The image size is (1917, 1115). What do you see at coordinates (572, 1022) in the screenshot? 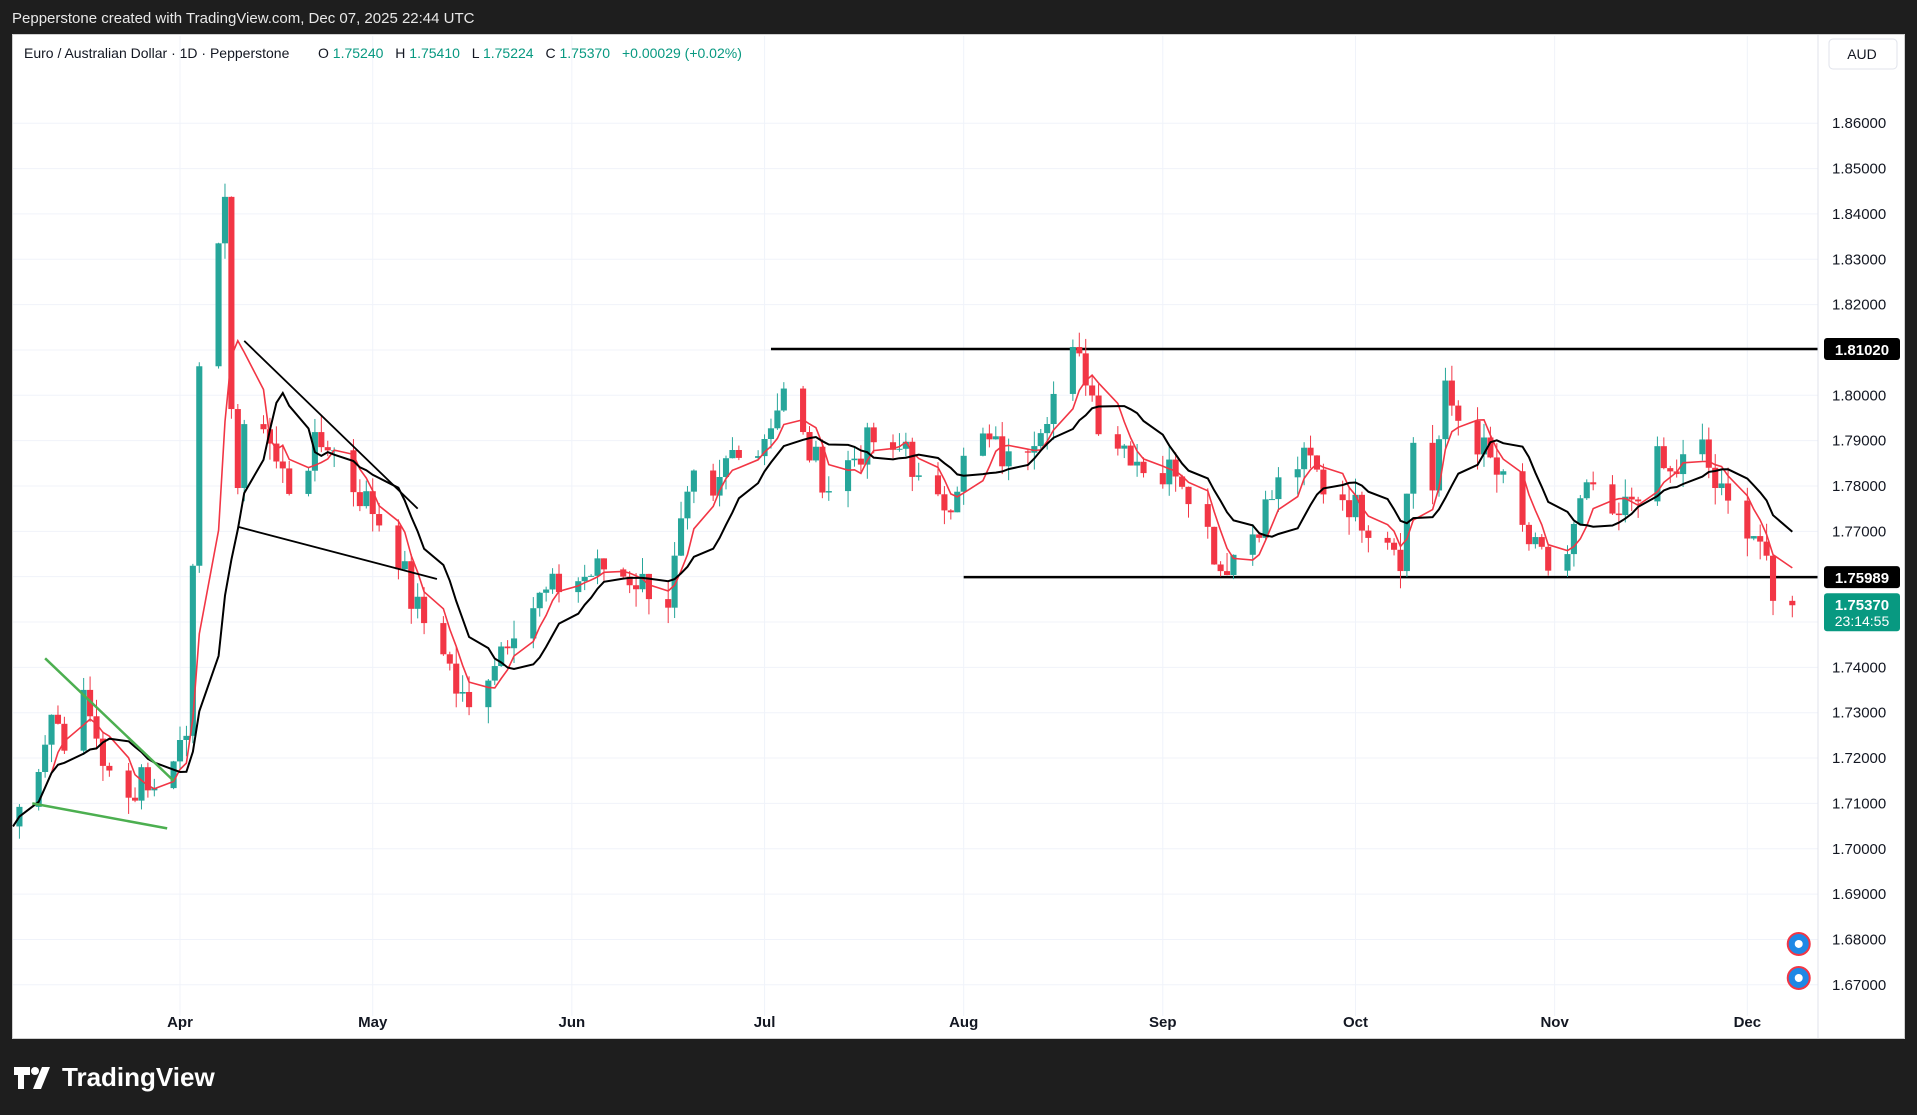
I see `month-tick-label: Jun` at bounding box center [572, 1022].